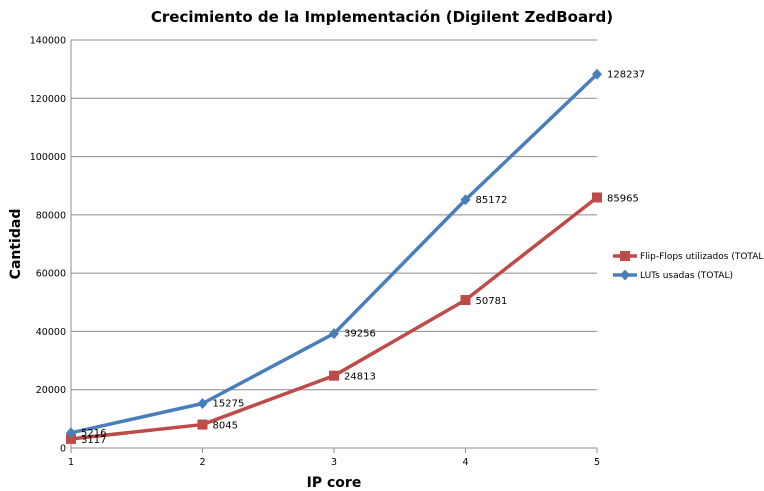 Image resolution: width=764 pixels, height=491 pixels. Describe the element at coordinates (48, 245) in the screenshot. I see `y-tick-labels: 0 20000 40000 60000 80000 100000 120000 140000` at that location.